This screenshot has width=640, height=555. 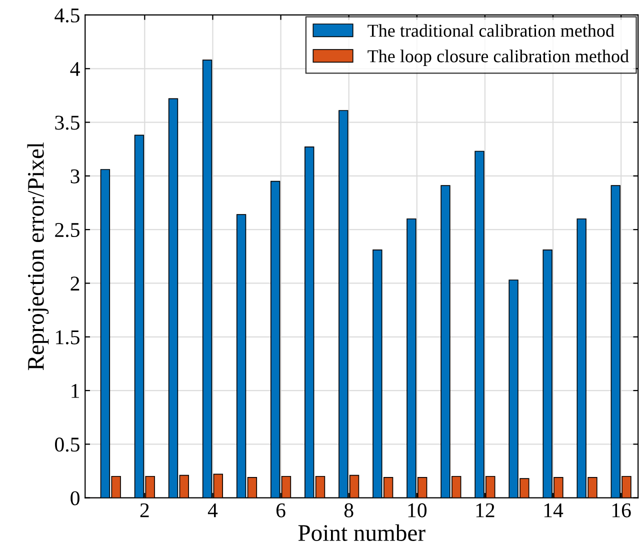 What do you see at coordinates (67, 123) in the screenshot?
I see `y-tick-label: 3.5` at bounding box center [67, 123].